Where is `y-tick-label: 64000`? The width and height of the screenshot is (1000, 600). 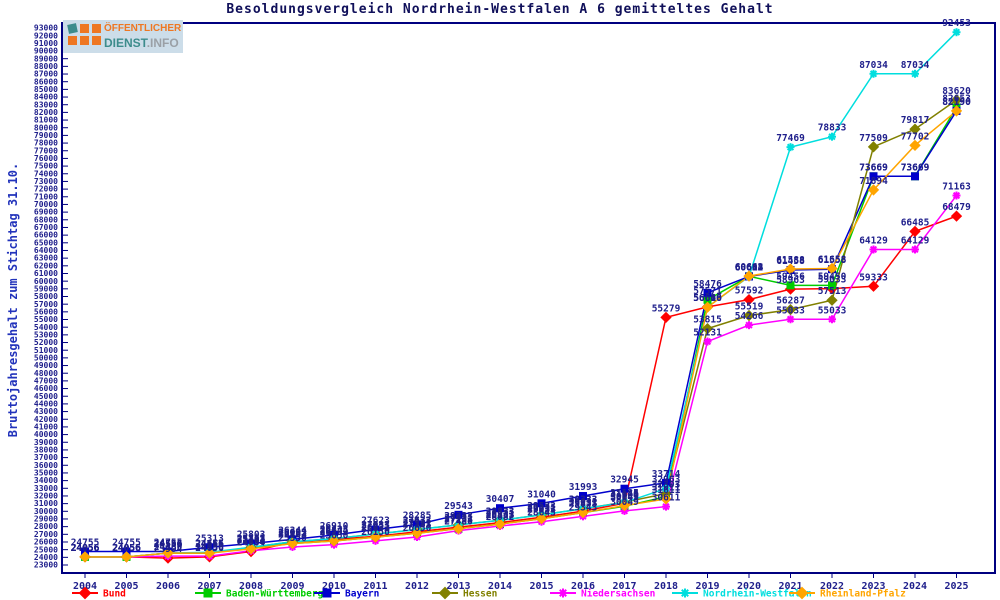
y-tick-label: 64000 is located at coordinates (46, 250).